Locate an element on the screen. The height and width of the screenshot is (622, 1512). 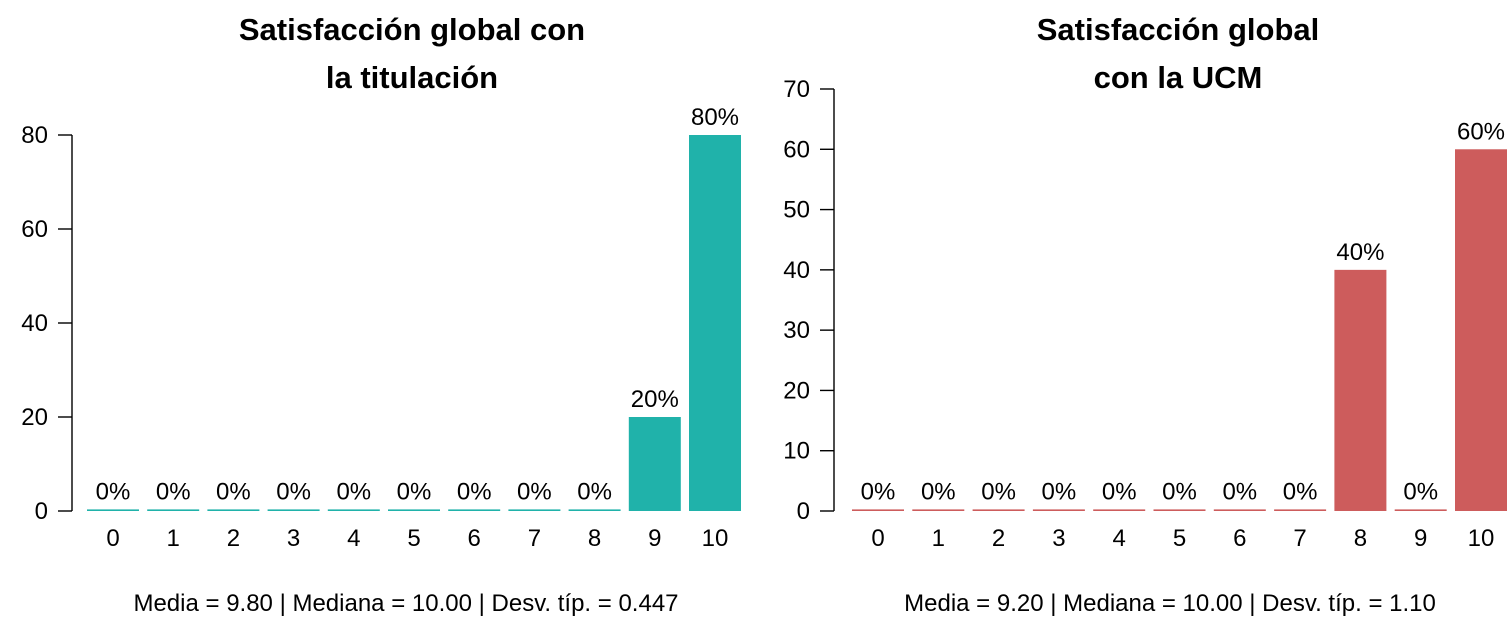
y-tick-label: 50 is located at coordinates (796, 210).